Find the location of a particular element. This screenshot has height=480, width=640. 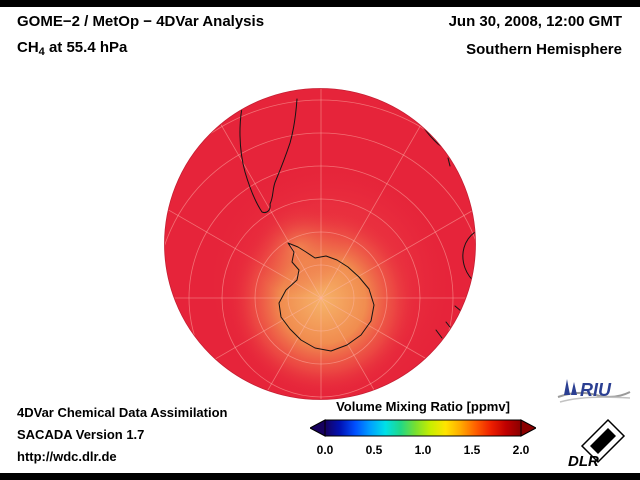

credit-line-1: 4DVar Chemical Data Assimilation is located at coordinates (122, 412).